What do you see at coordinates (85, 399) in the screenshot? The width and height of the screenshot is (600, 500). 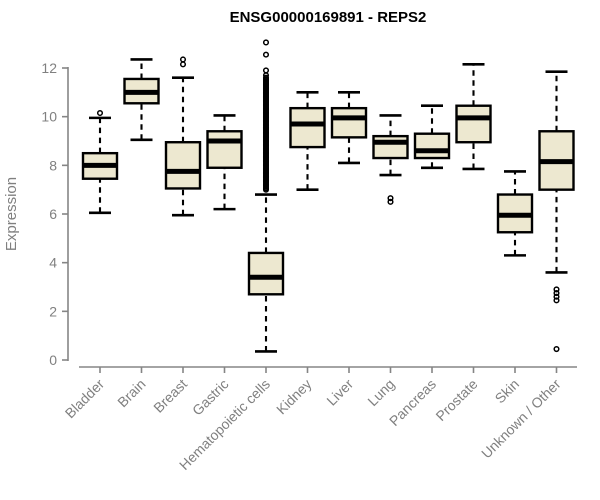 I see `x-tick-label: Bladder` at bounding box center [85, 399].